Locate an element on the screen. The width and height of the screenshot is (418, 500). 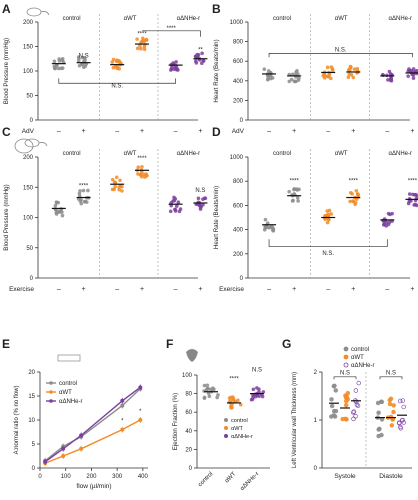
panel-b-bracket is located at coordinates (340, 55).